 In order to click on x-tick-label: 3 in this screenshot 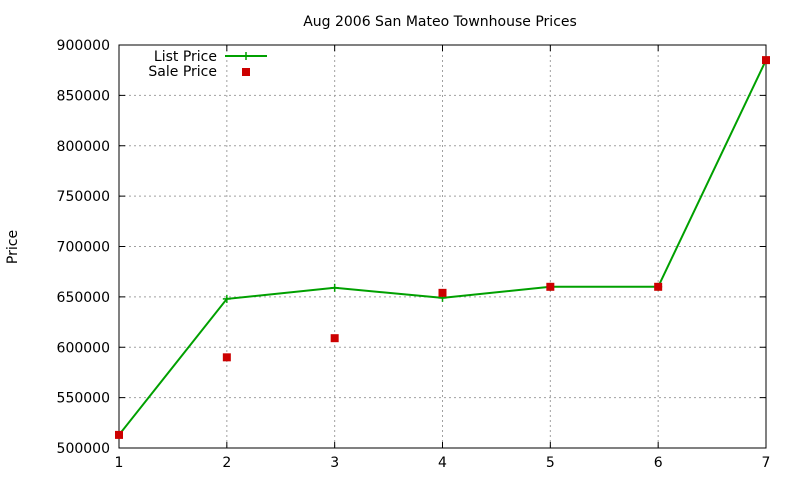, I will do `click(334, 463)`.